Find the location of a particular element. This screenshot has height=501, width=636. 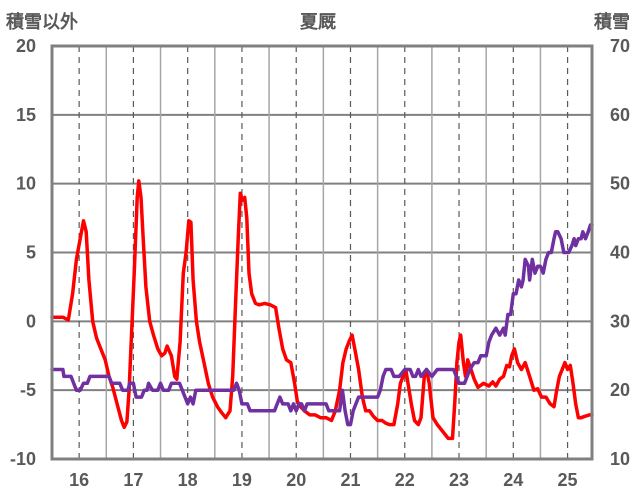

x-tick-label: 21 is located at coordinates (350, 480).